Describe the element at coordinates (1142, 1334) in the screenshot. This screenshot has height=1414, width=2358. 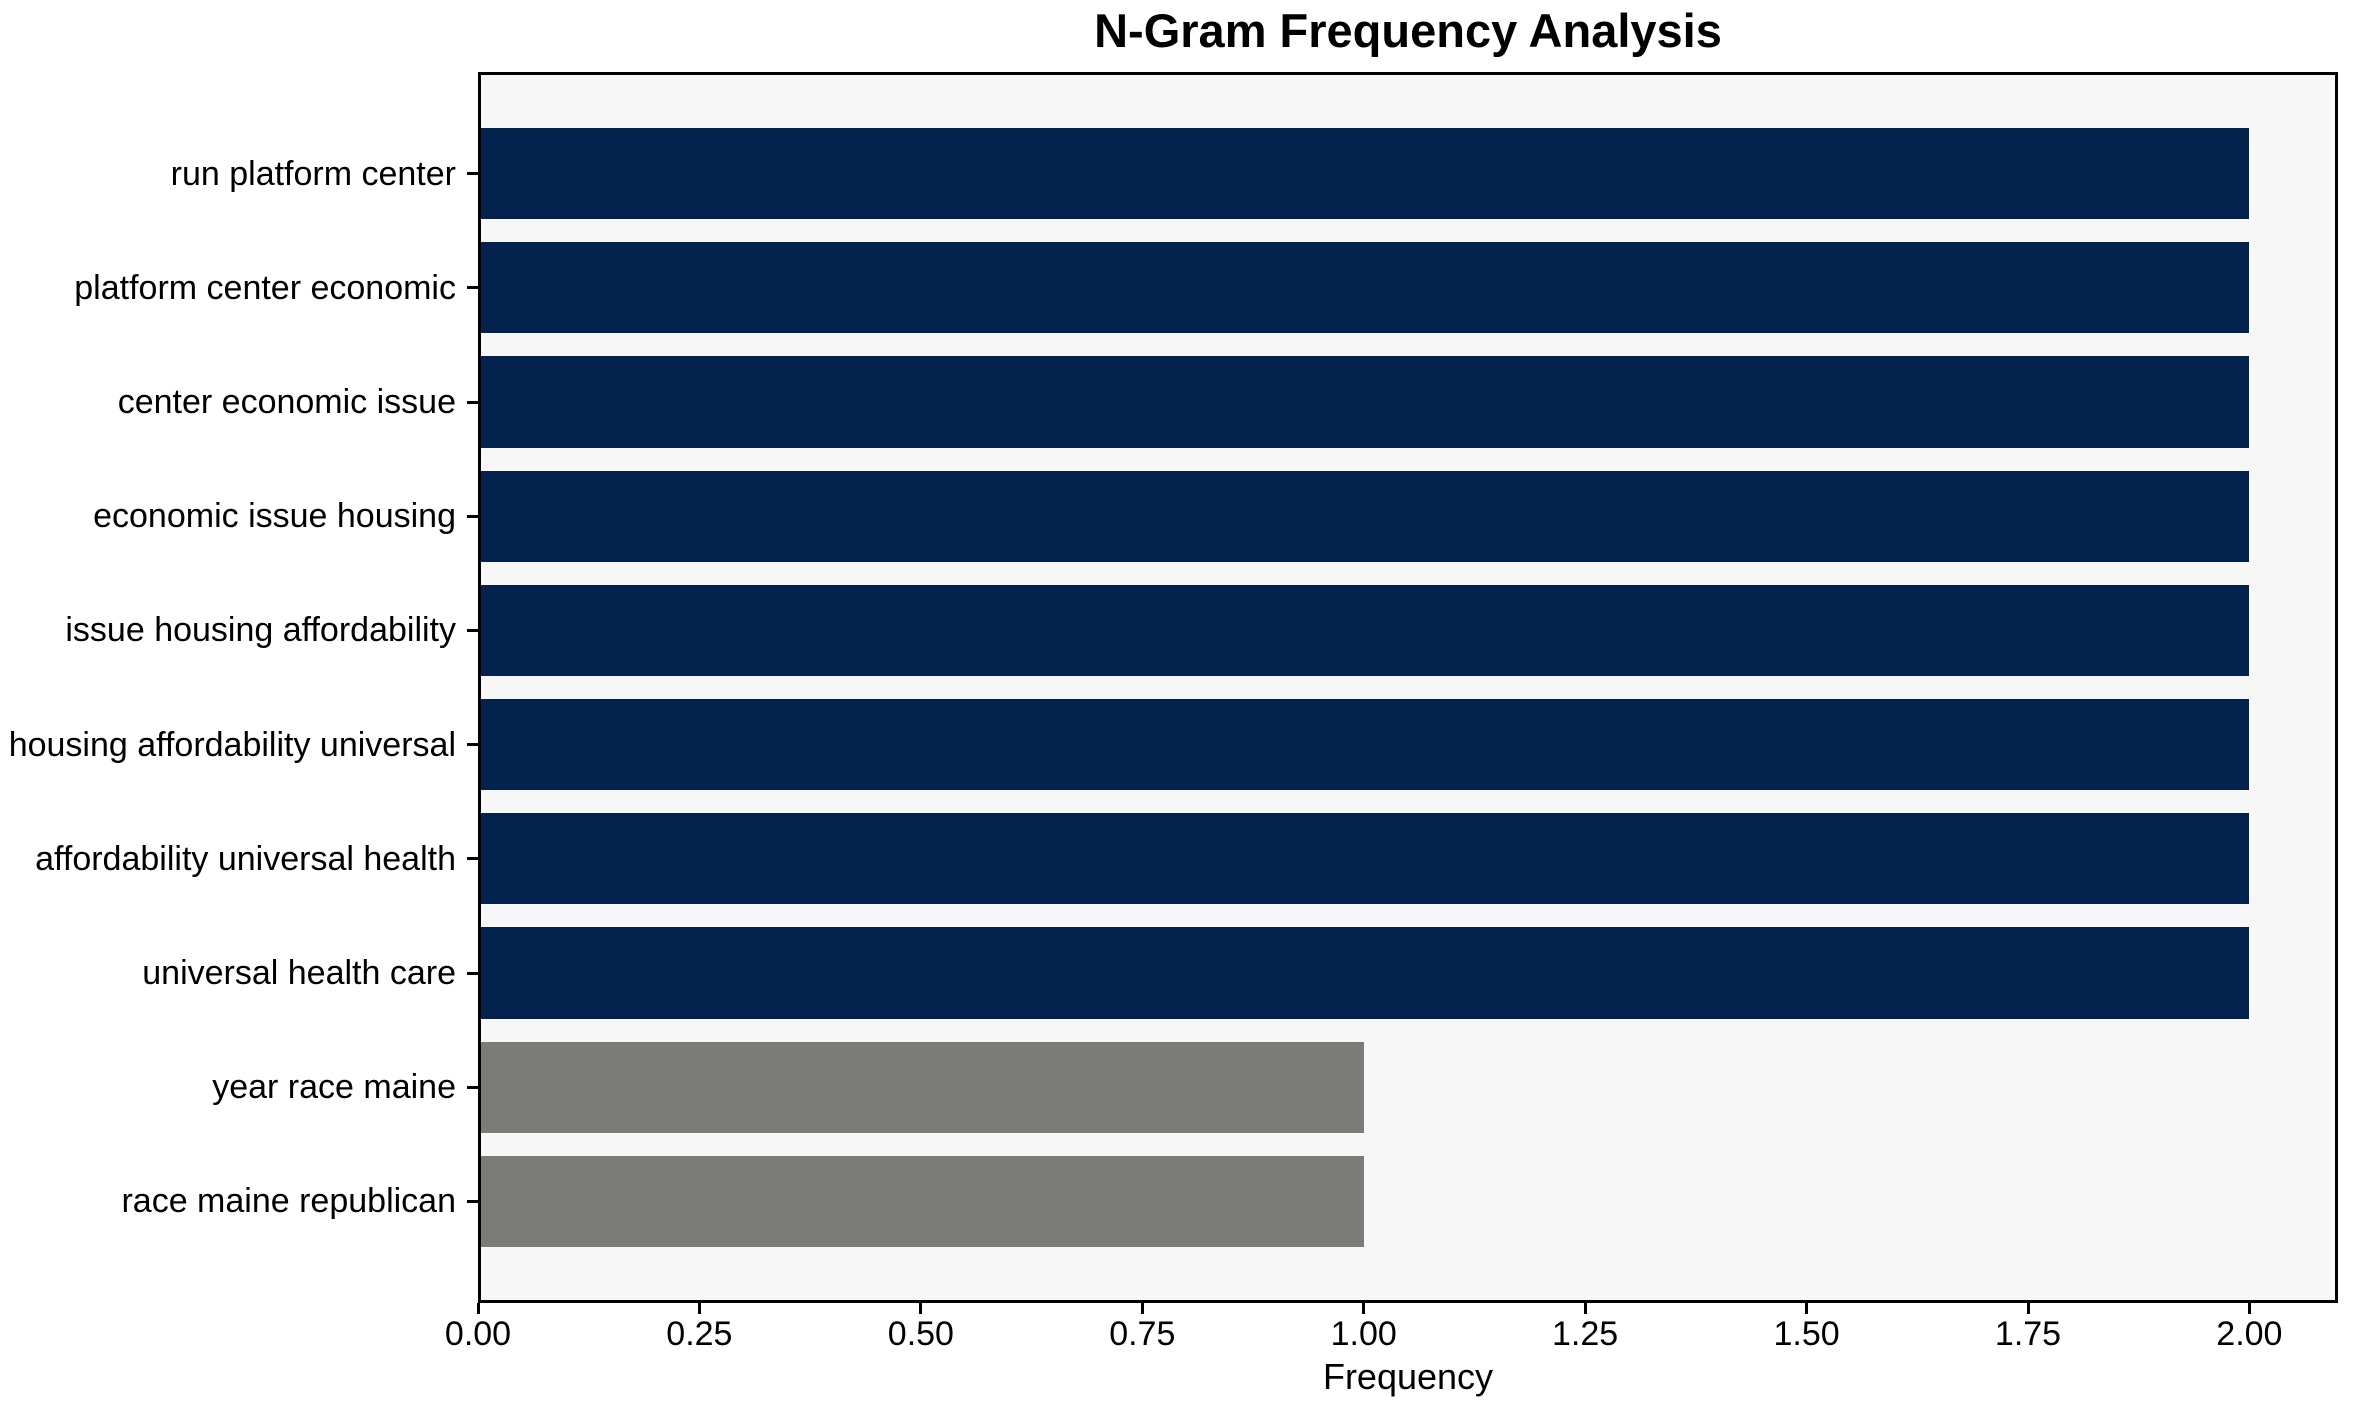
I see `x-tick-label: 0.75` at that location.